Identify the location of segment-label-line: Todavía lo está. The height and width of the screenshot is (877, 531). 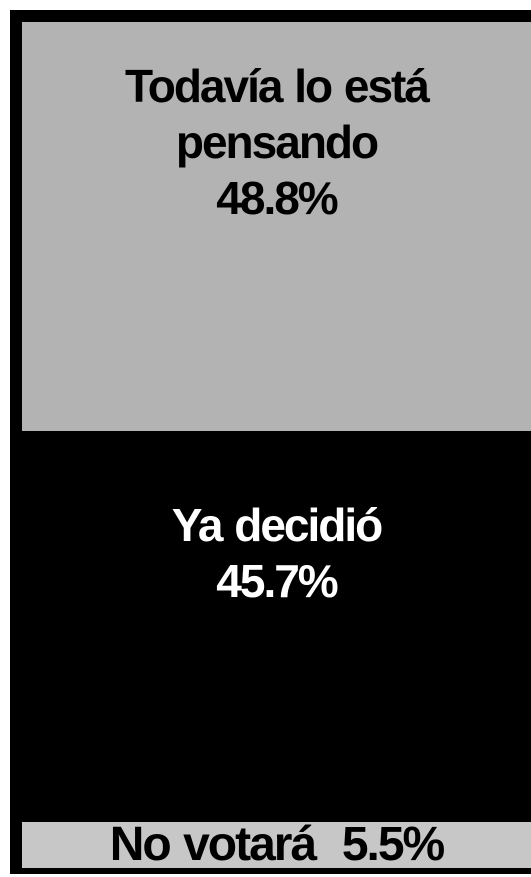
(277, 86).